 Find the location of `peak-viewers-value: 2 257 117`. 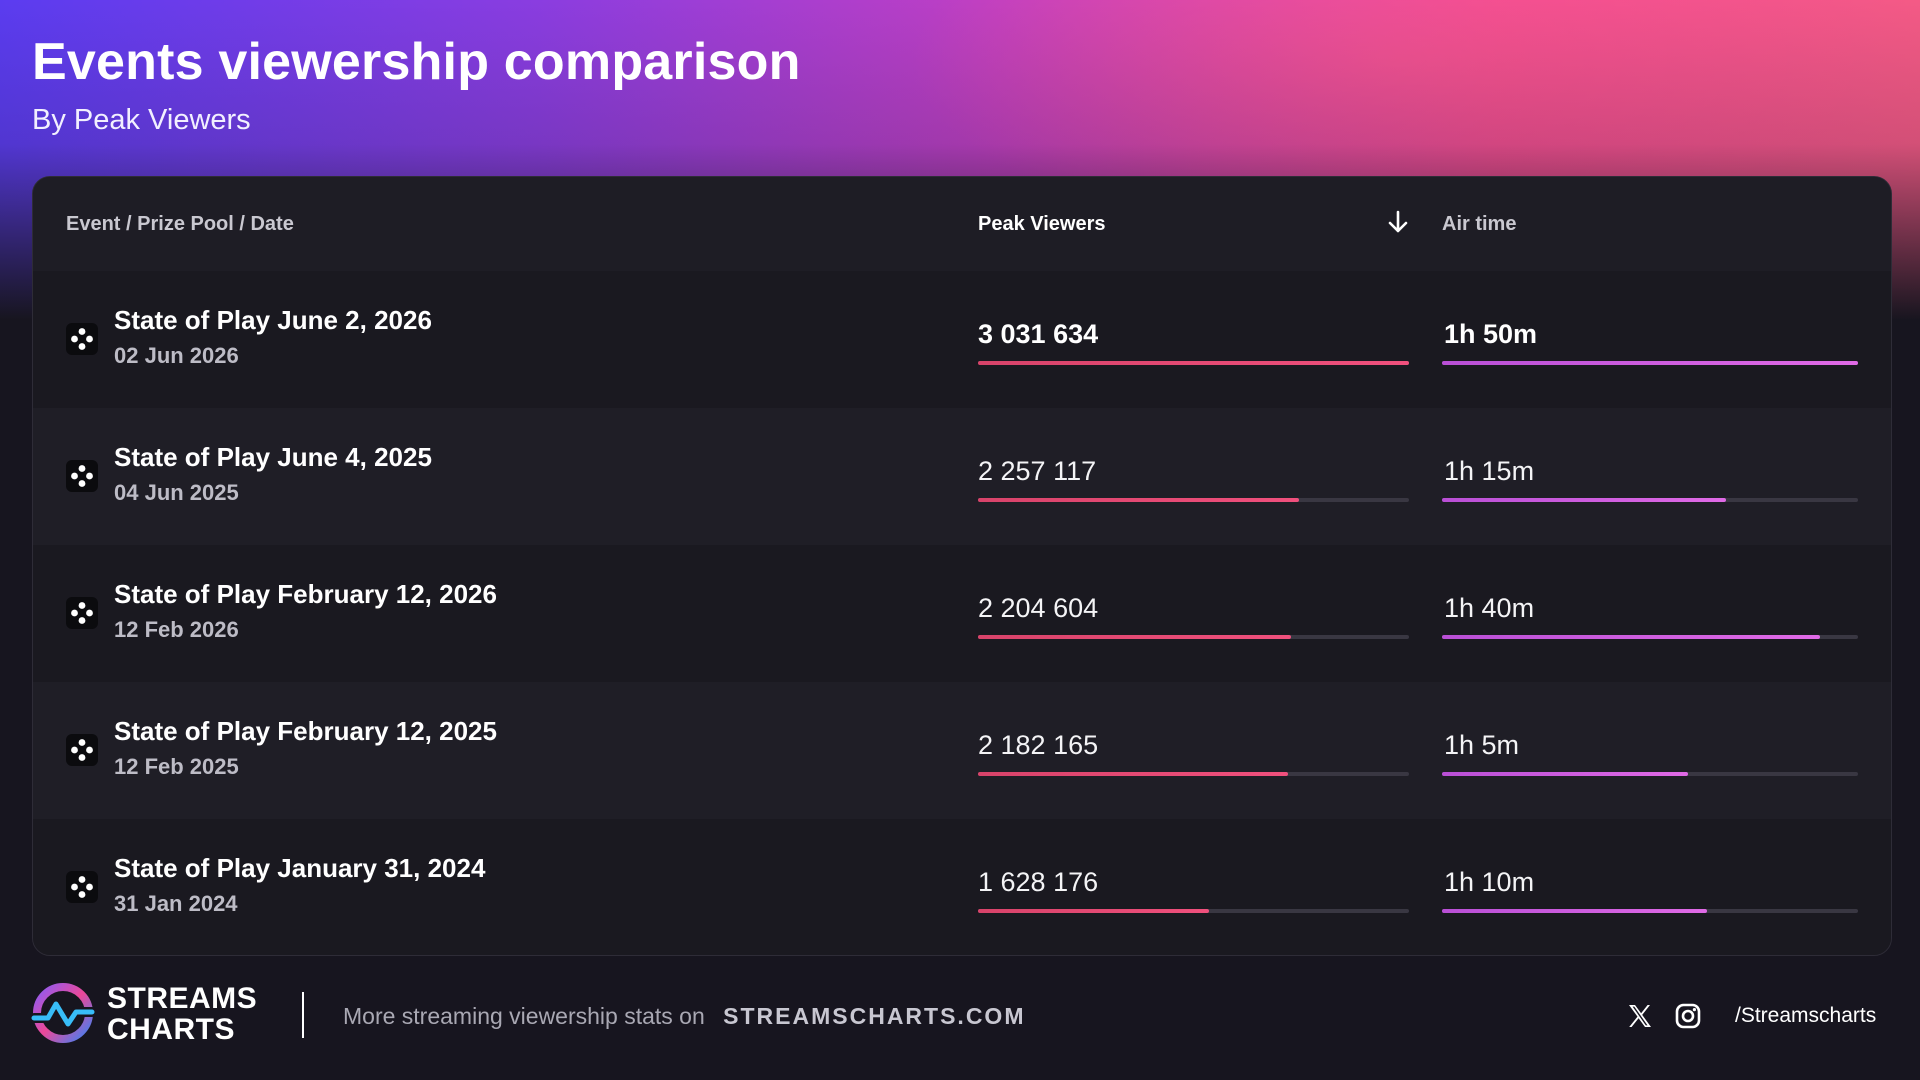

peak-viewers-value: 2 257 117 is located at coordinates (1037, 471).